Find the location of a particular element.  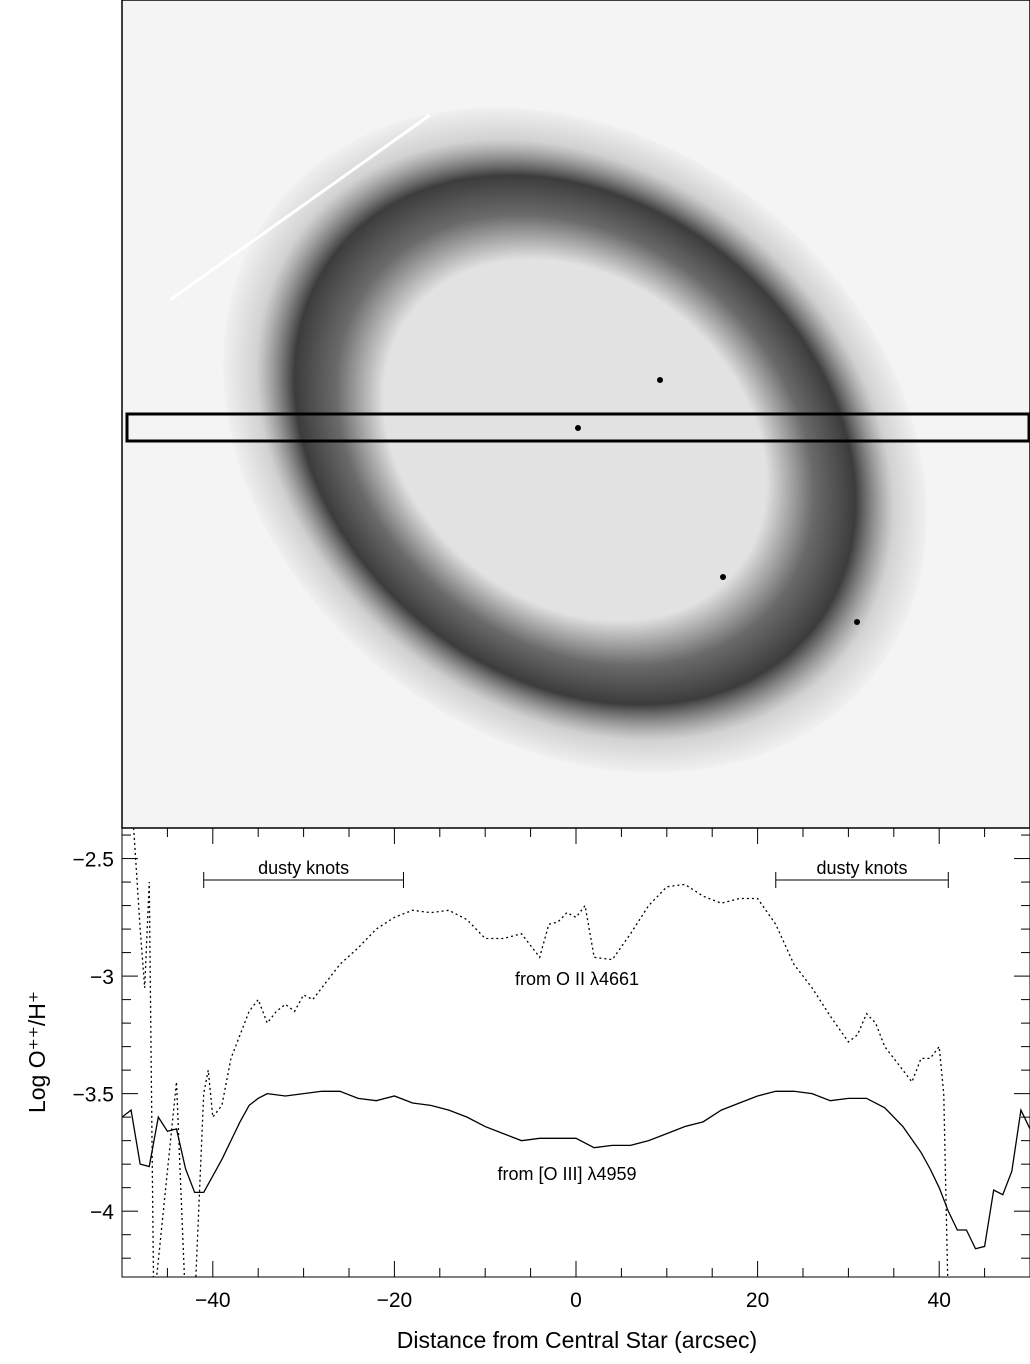

central-star is located at coordinates (578, 428).